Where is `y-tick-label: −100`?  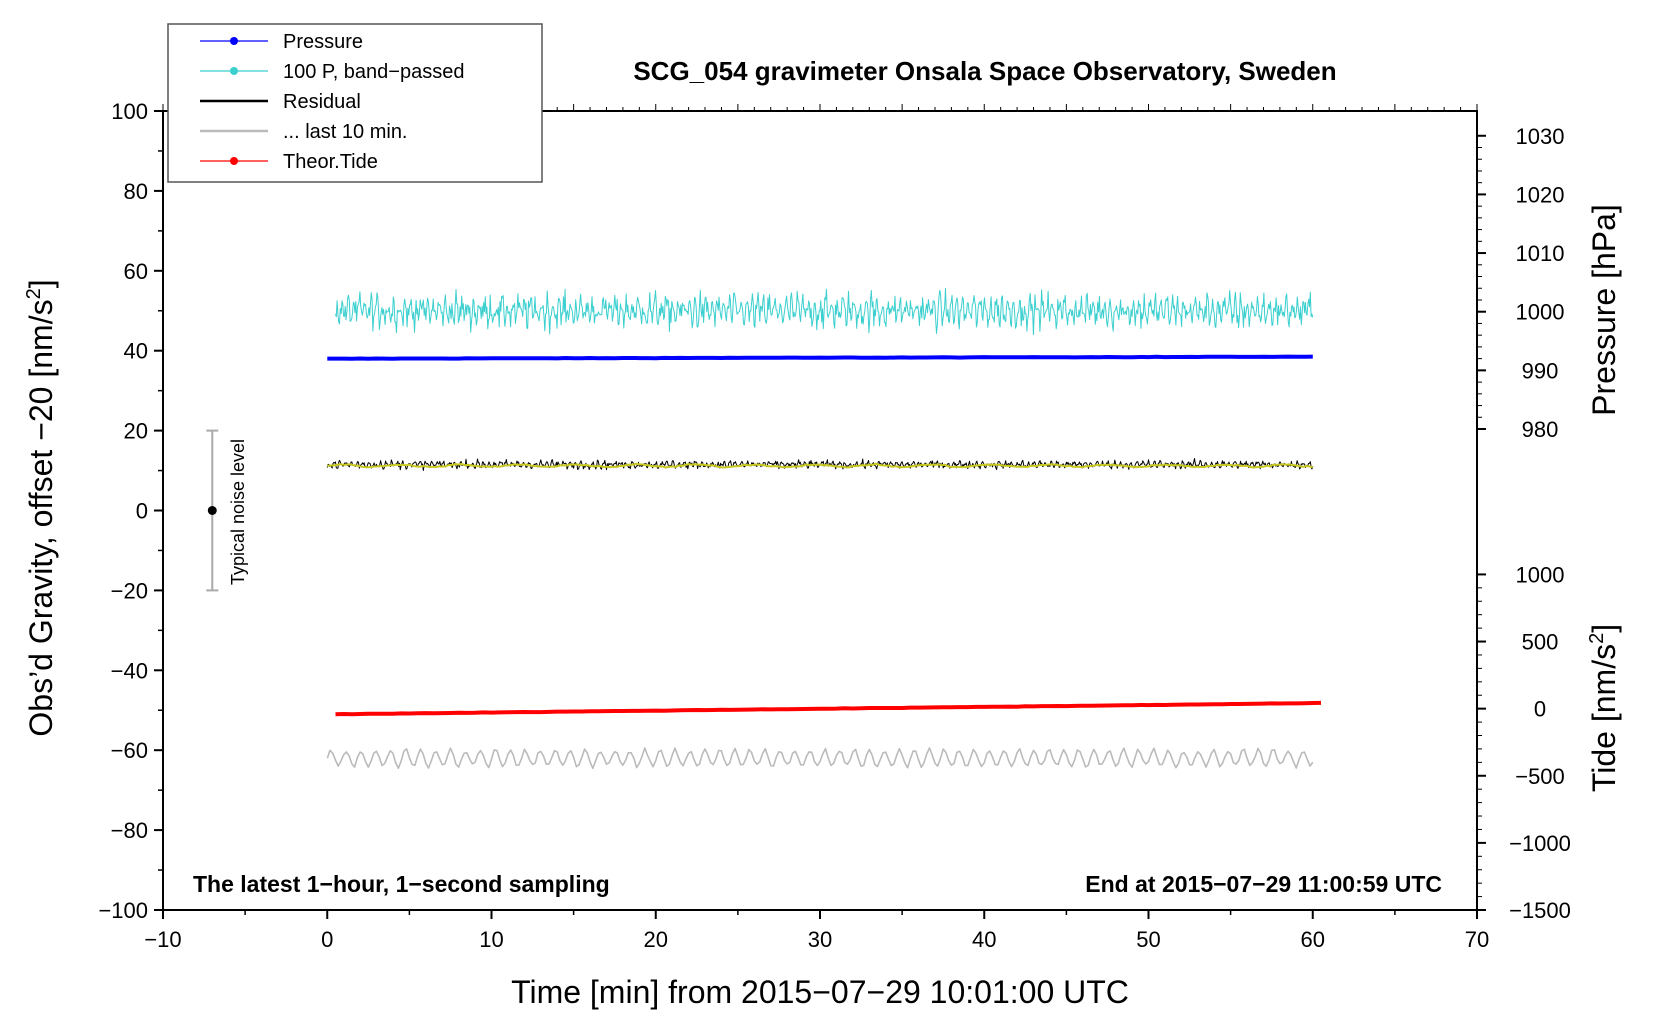
y-tick-label: −100 is located at coordinates (123, 910).